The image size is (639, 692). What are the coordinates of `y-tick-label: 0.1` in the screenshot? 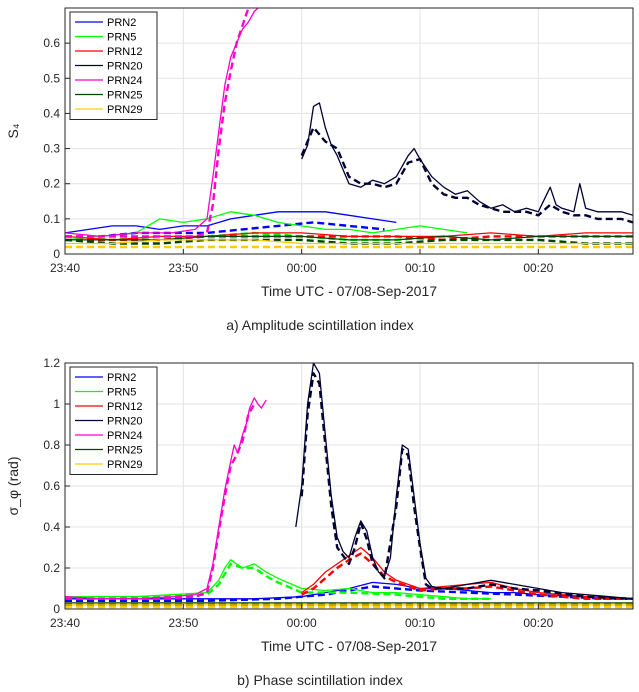 It's located at (51, 219).